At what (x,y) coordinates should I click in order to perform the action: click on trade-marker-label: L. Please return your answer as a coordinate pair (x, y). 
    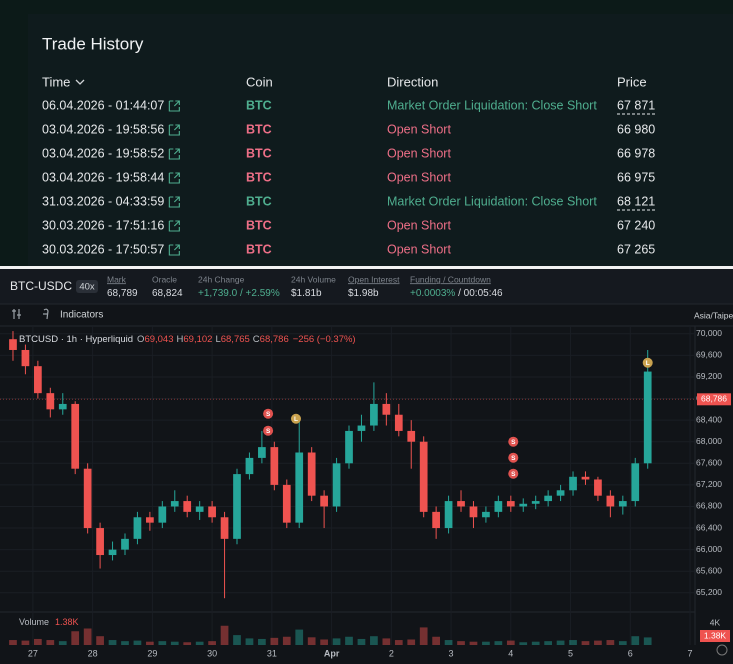
    Looking at the image, I should click on (296, 419).